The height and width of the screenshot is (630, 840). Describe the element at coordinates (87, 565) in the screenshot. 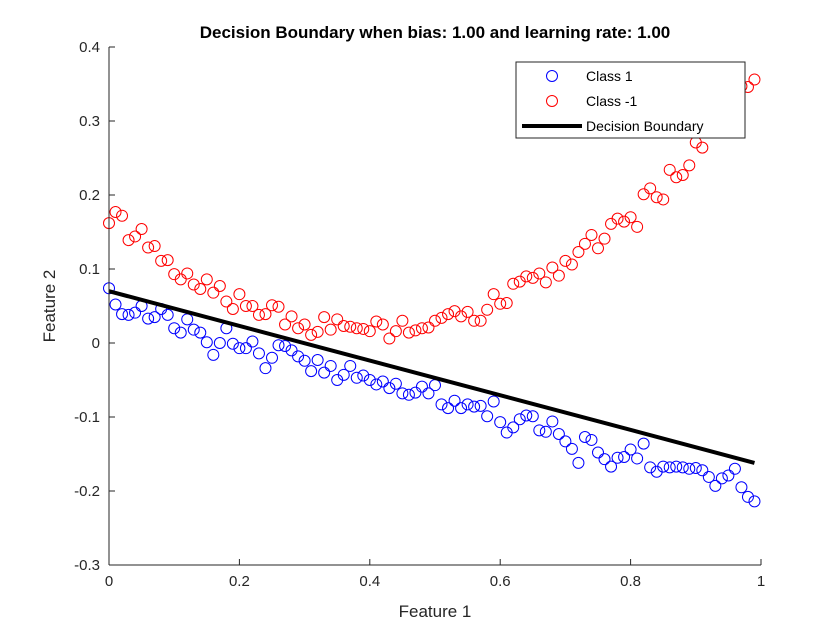

I see `y-tick-label: -0.3` at that location.